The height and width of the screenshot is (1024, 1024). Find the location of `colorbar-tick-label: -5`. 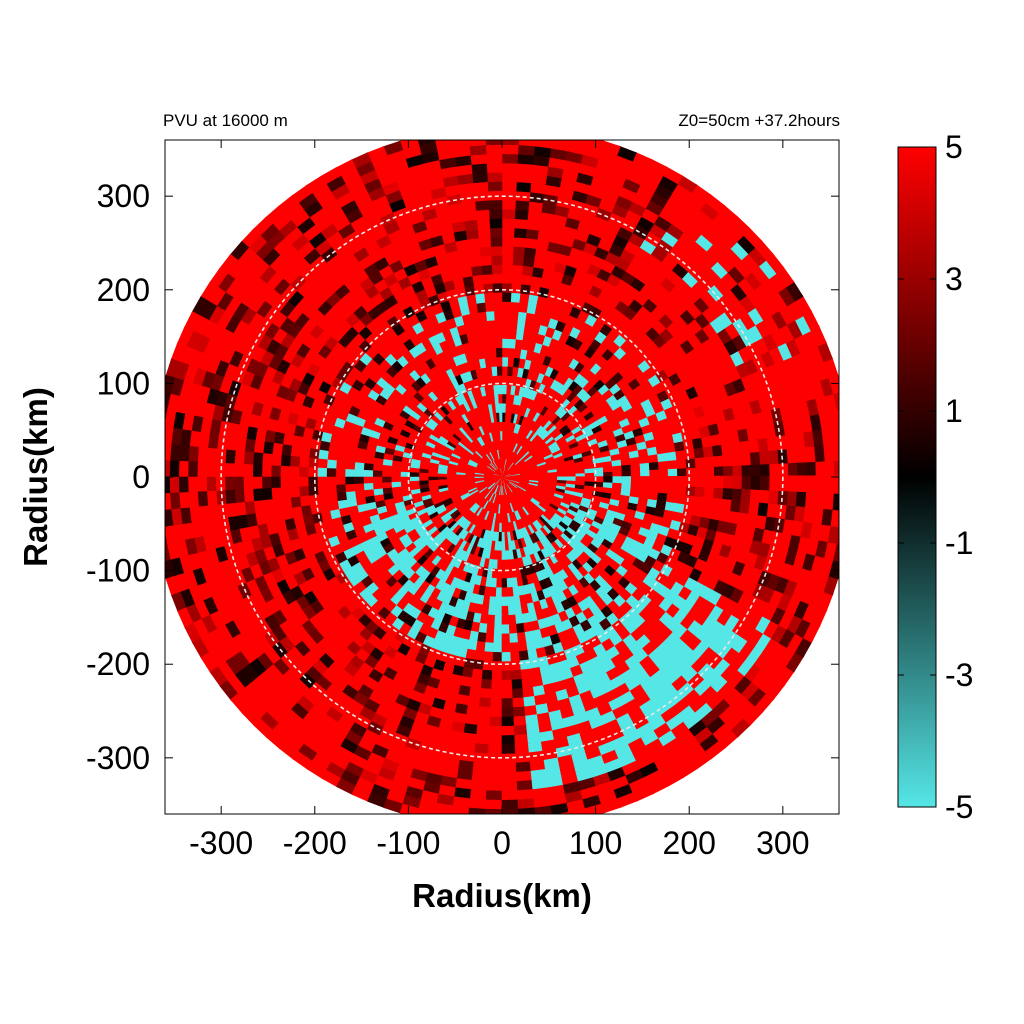

colorbar-tick-label: -5 is located at coordinates (959, 807).